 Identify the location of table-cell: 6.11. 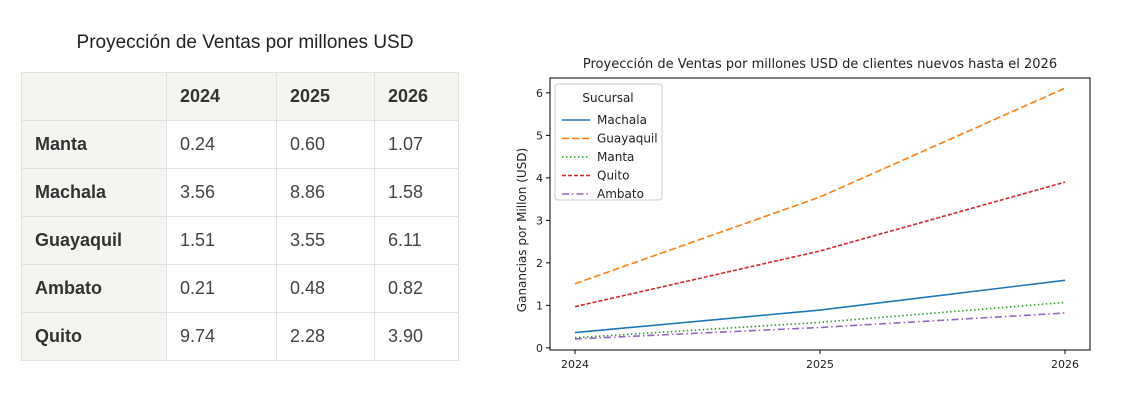
(416, 240).